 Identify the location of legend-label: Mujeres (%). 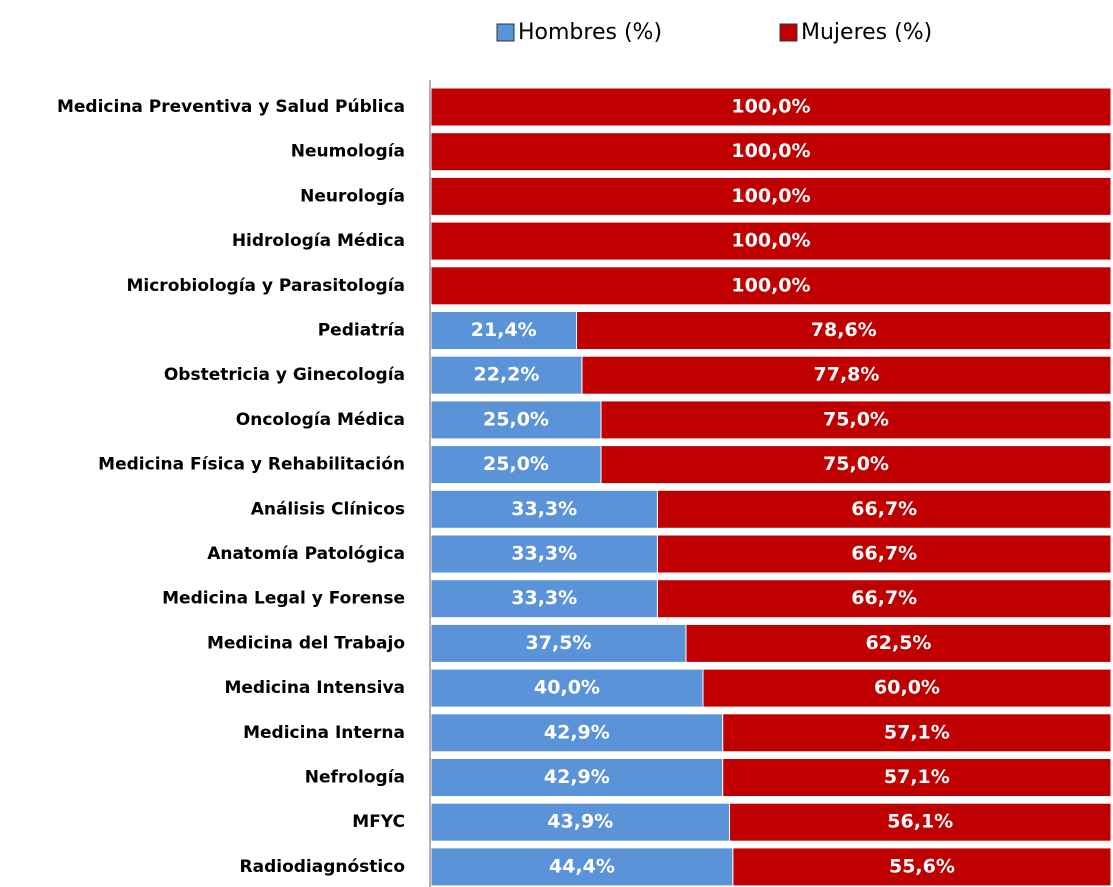
(866, 32).